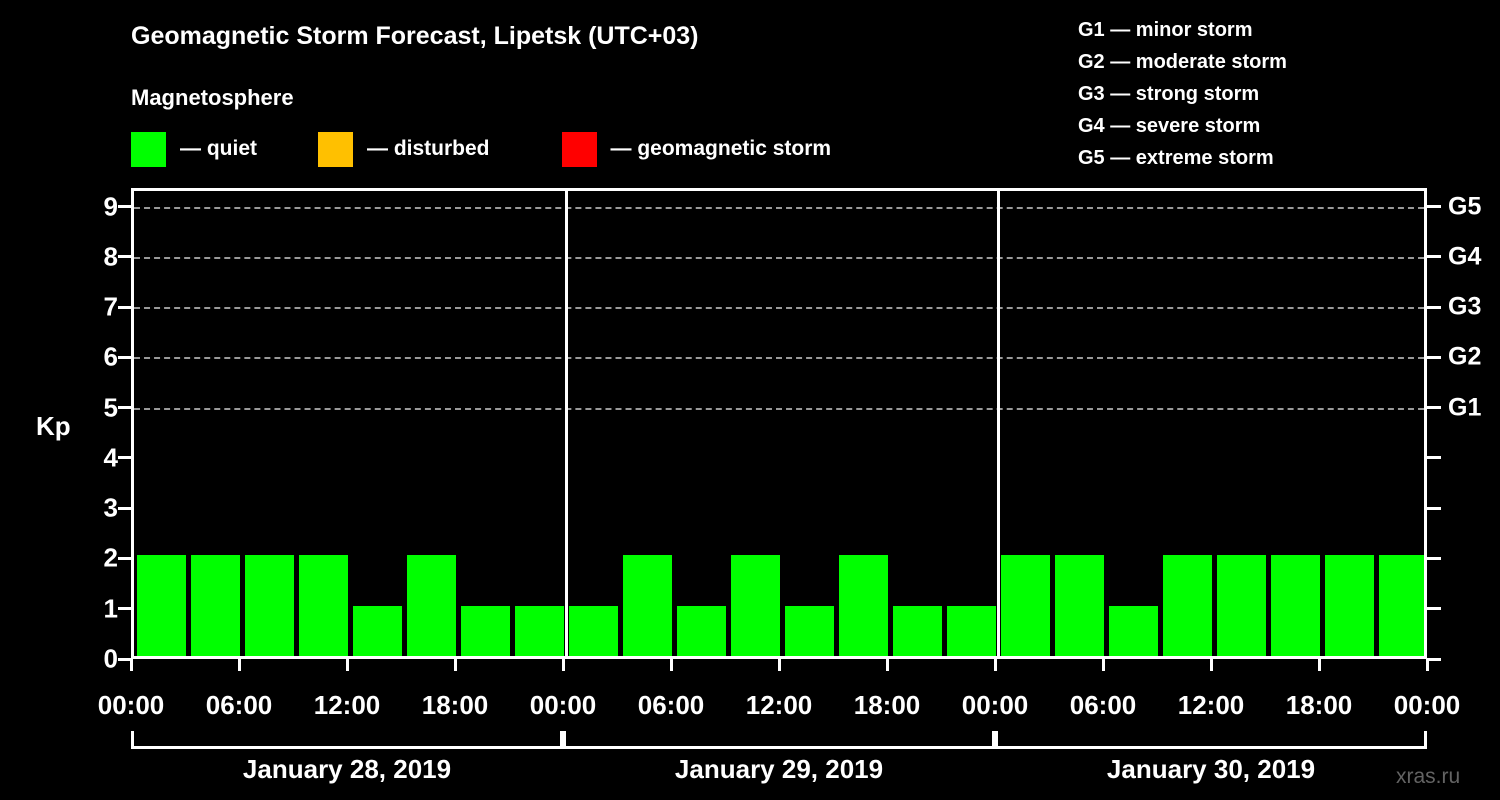 The image size is (1500, 800). Describe the element at coordinates (110, 557) in the screenshot. I see `y-tick-label-2: 2` at that location.